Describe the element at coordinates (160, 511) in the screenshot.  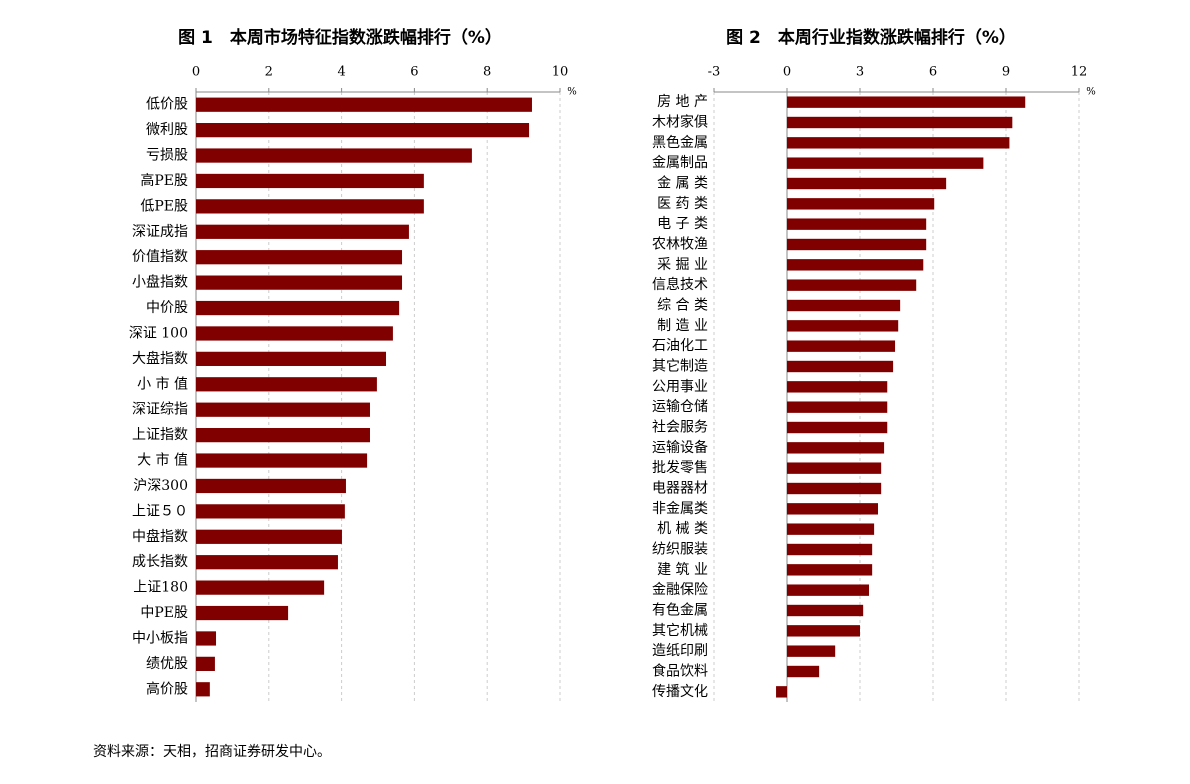
I see `category-label: 上证５０` at that location.